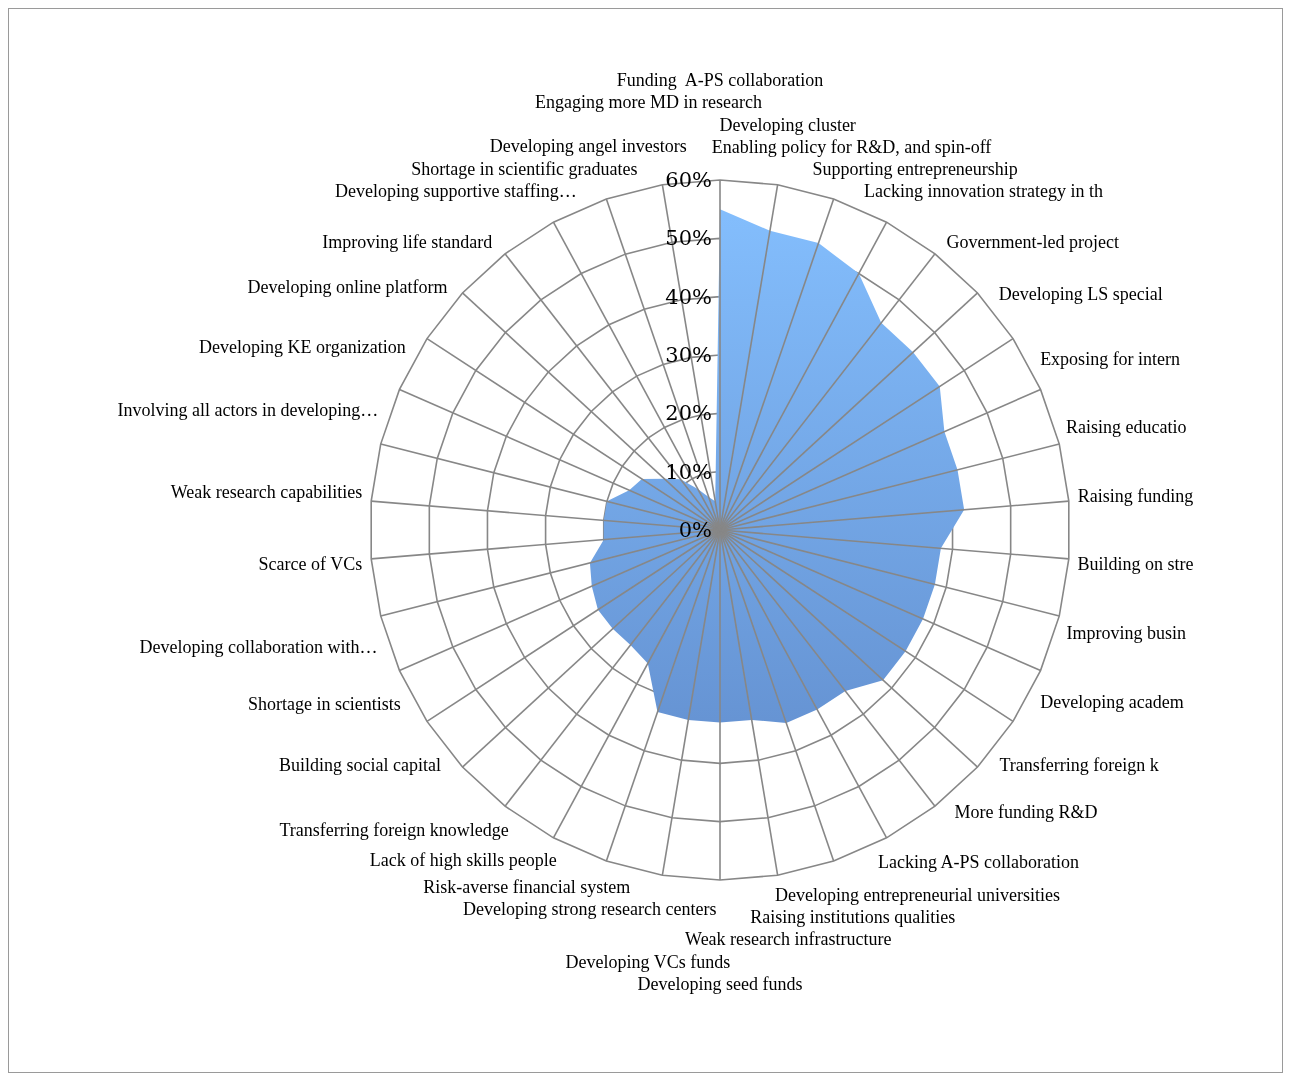 Image resolution: width=1291 pixels, height=1081 pixels. What do you see at coordinates (1079, 764) in the screenshot?
I see `spoke-label: Transferring foreign k` at bounding box center [1079, 764].